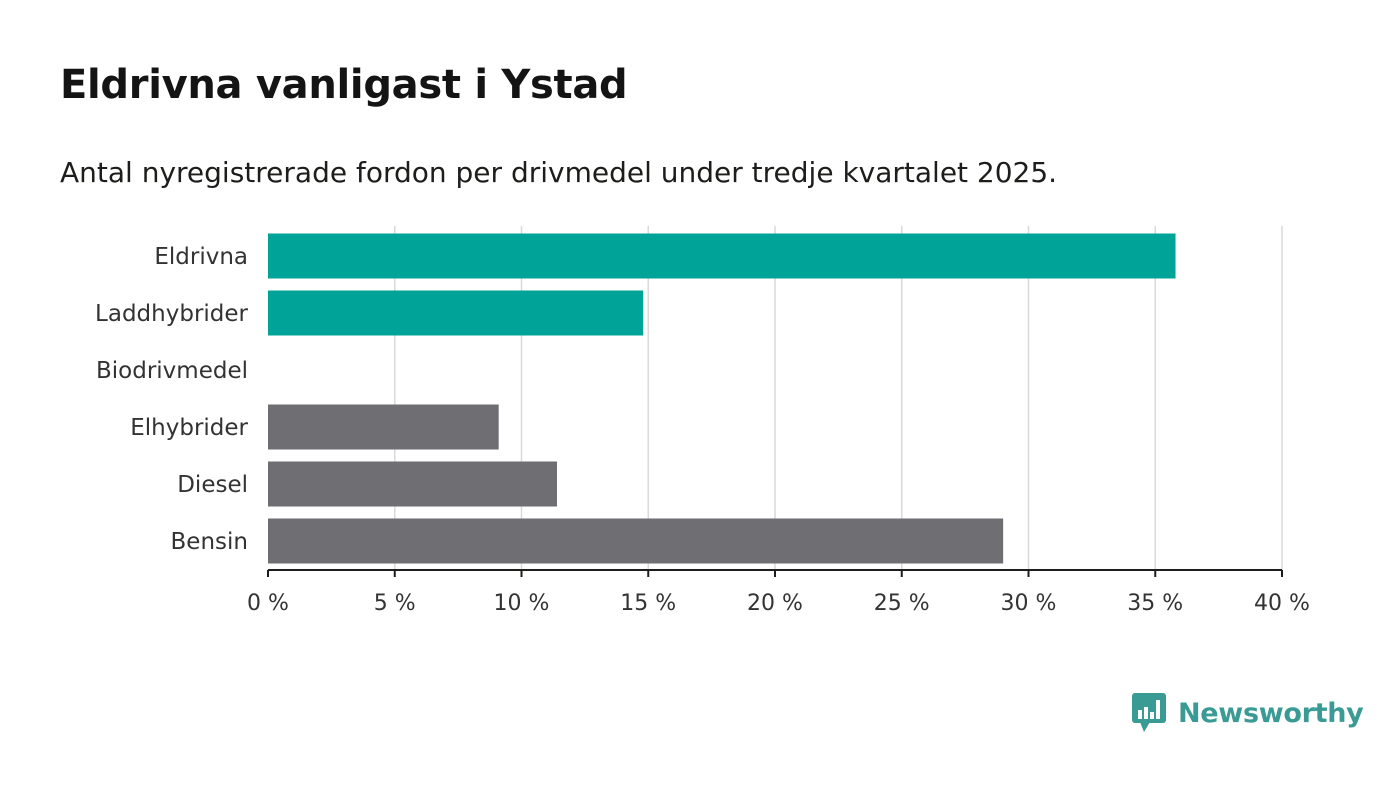 This screenshot has height=793, width=1400. Describe the element at coordinates (1149, 712) in the screenshot. I see `newsworthy-logo-icon` at that location.